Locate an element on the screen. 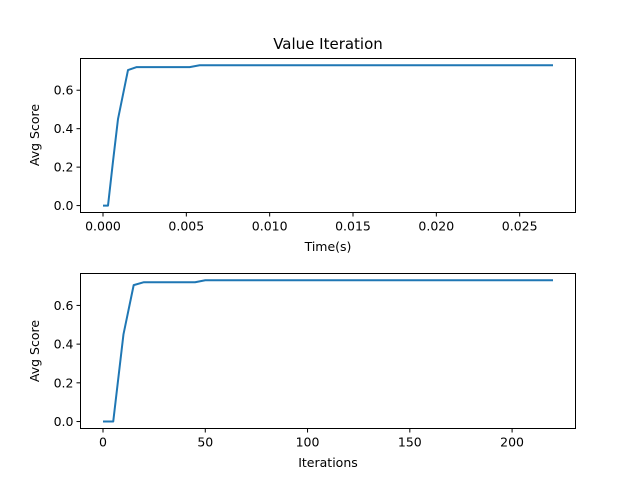 Image resolution: width=640 pixels, height=480 pixels. x-tick-label: 0.010 is located at coordinates (270, 226).